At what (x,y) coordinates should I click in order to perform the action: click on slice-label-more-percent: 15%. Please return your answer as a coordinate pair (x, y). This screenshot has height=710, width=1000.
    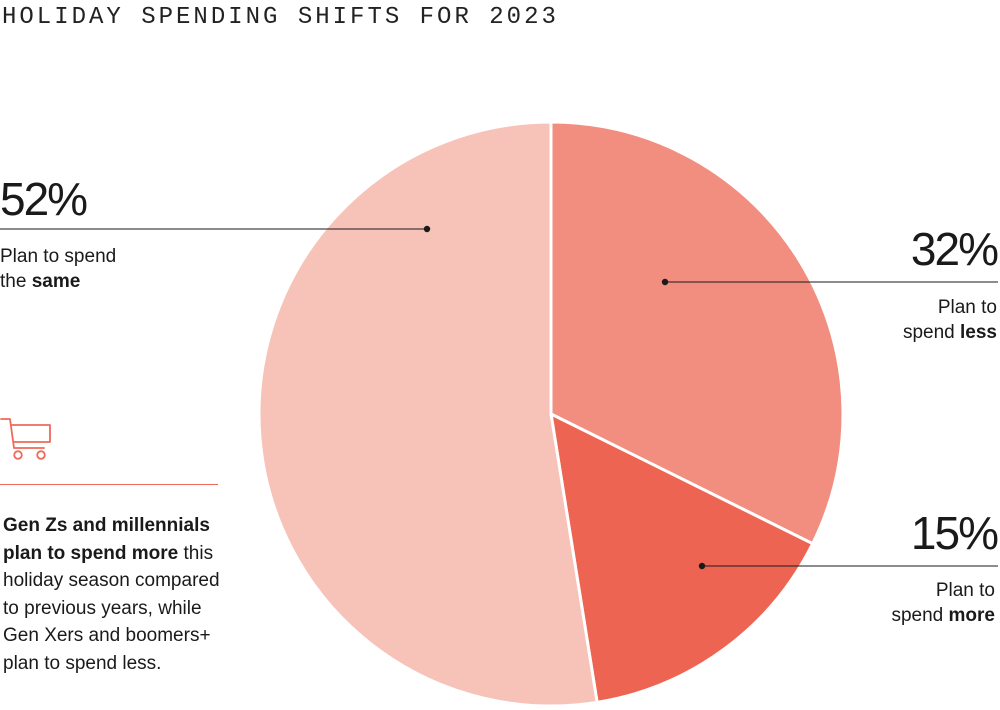
    Looking at the image, I should click on (954, 533).